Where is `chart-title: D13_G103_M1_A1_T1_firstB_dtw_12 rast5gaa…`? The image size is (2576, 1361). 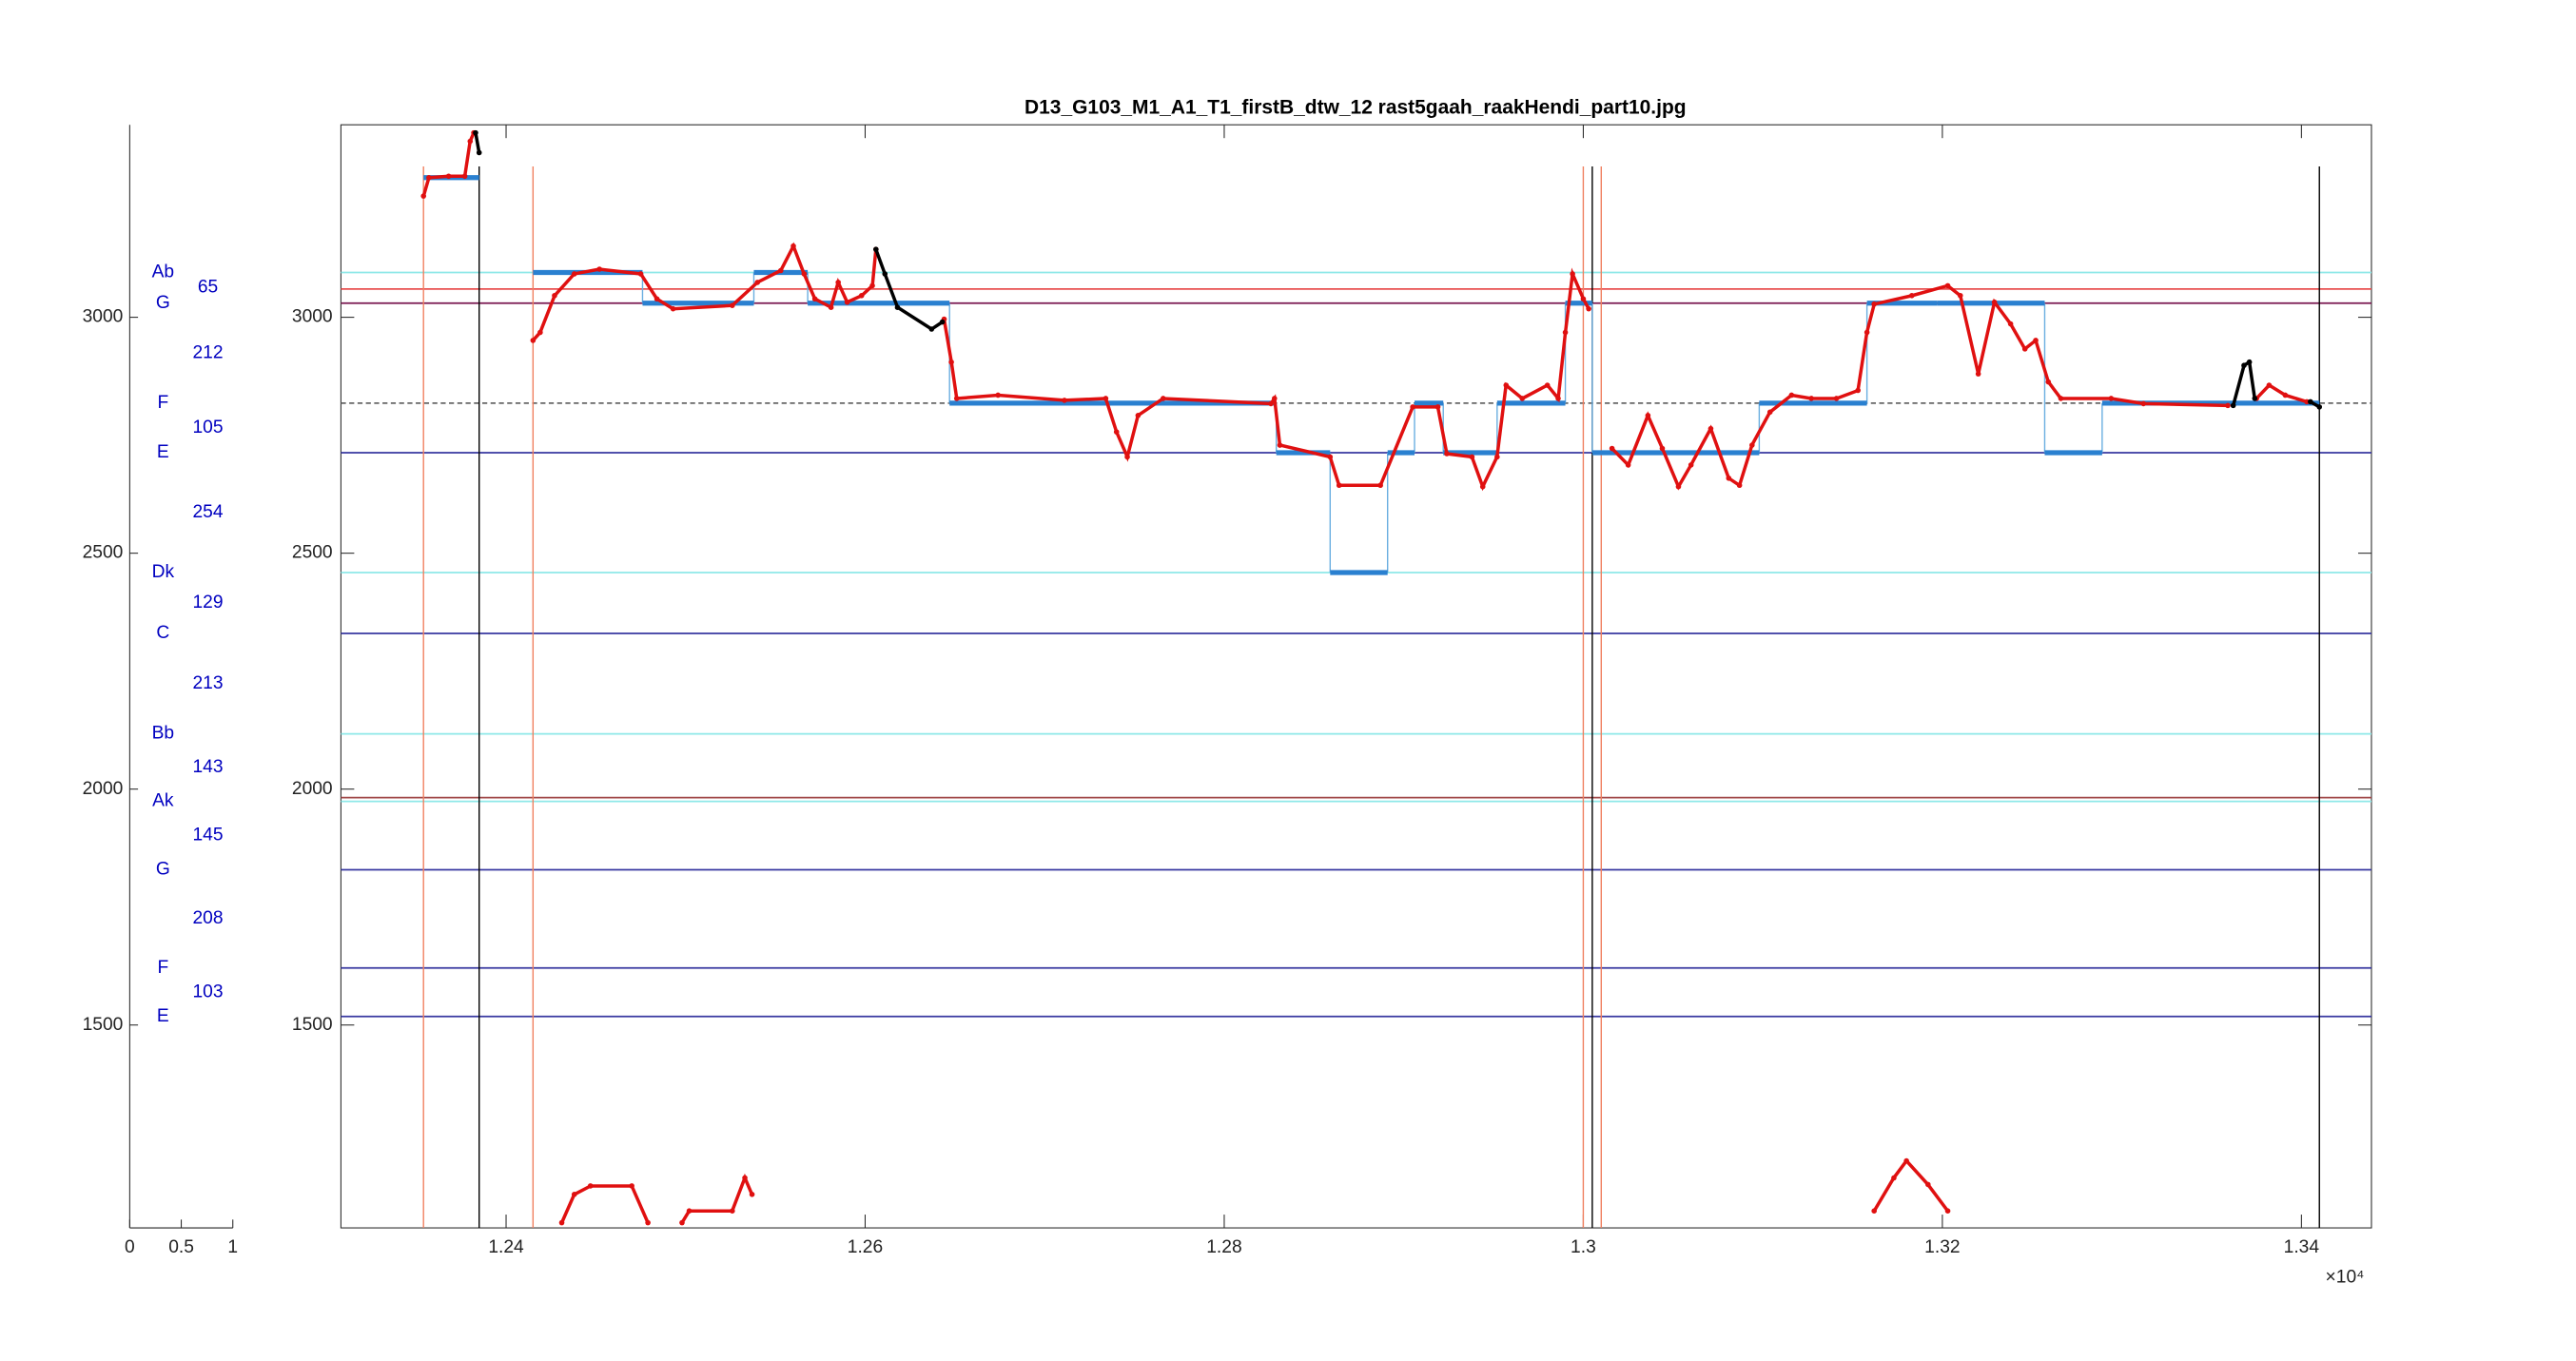
chart-title: D13_G103_M1_A1_T1_firstB_dtw_12 rast5gaa… is located at coordinates (1356, 107).